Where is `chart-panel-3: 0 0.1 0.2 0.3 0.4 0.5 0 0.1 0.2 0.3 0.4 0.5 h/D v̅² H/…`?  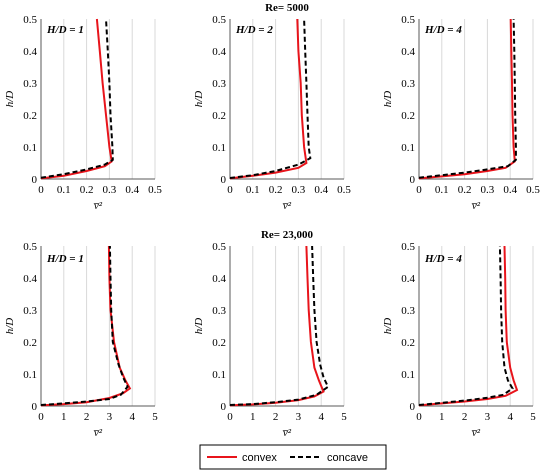
chart-panel-3: 0 0.1 0.2 0.3 0.4 0.5 0 0.1 0.2 0.3 0.4 0.5 h/D v̅² H/… is located at coordinates (461, 113).